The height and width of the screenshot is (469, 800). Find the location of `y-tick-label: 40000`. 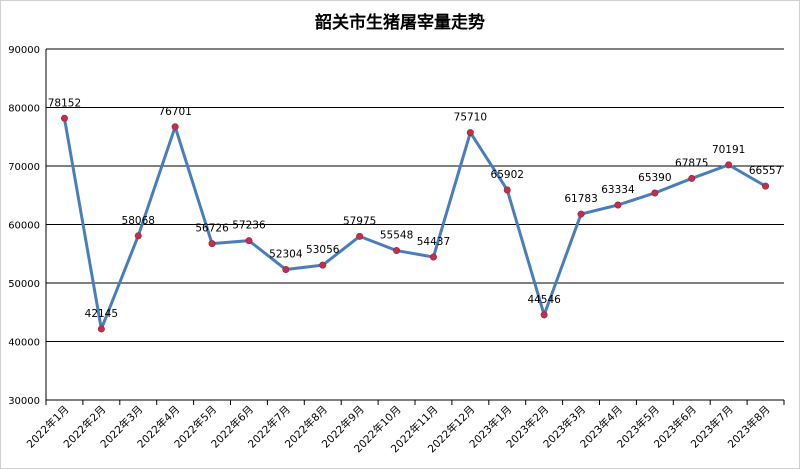

y-tick-label: 40000 is located at coordinates (24, 343).